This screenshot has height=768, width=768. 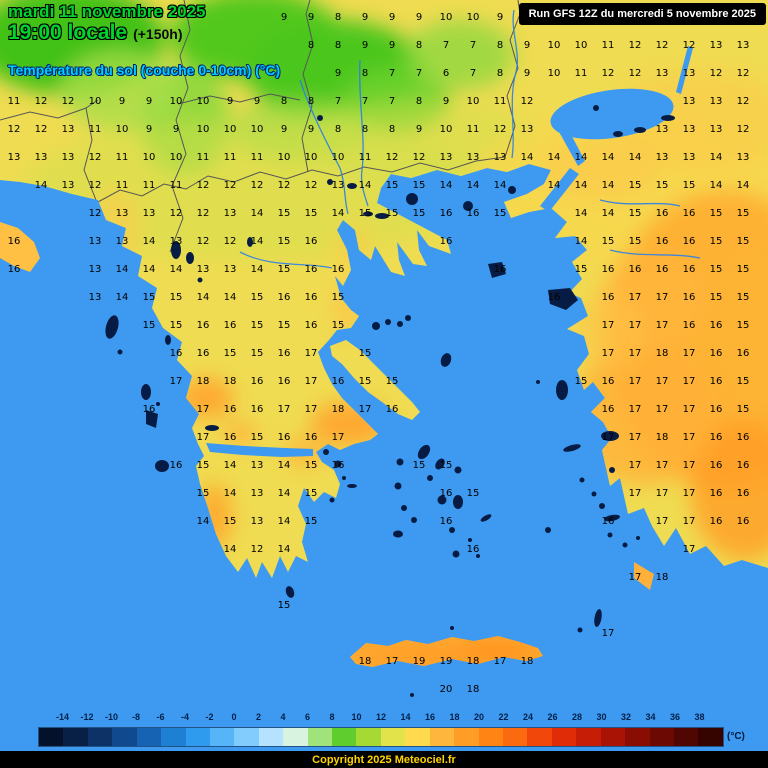 I want to click on scale-tick-label: -4, so click(x=185, y=717).